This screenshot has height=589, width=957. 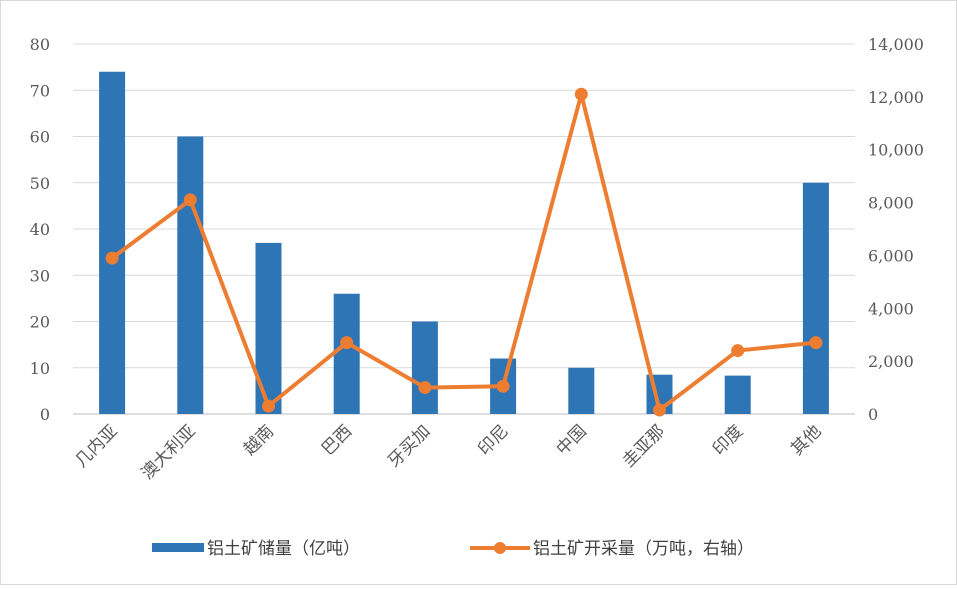 I want to click on legend-bar-swatch, so click(x=178, y=547).